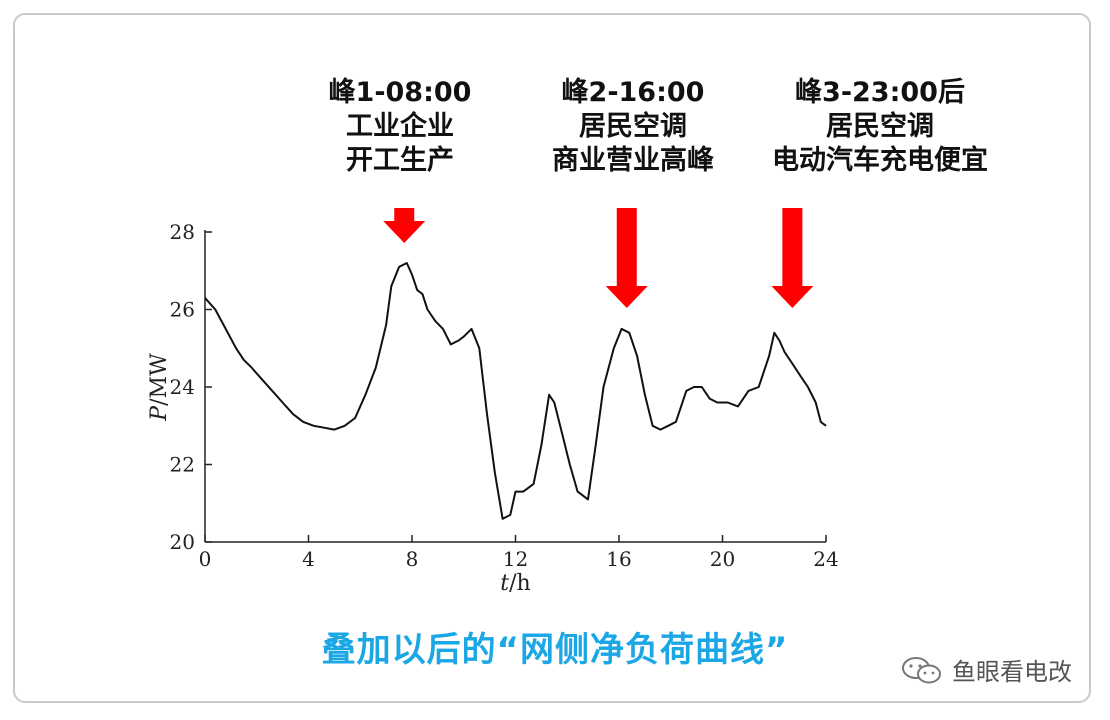  I want to click on peak1-reason-line2: 开工生产, so click(400, 160).